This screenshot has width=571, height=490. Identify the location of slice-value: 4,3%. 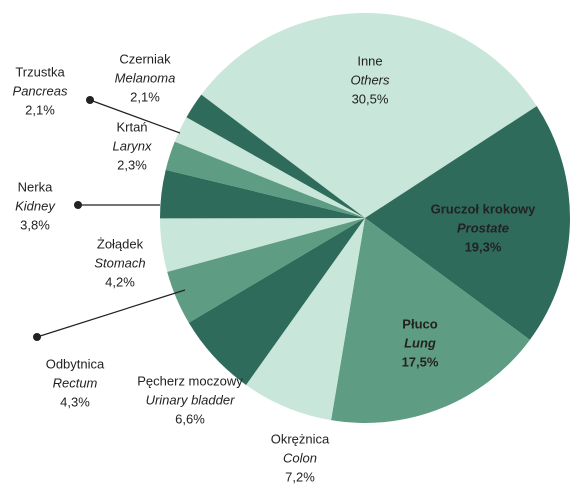
(75, 401).